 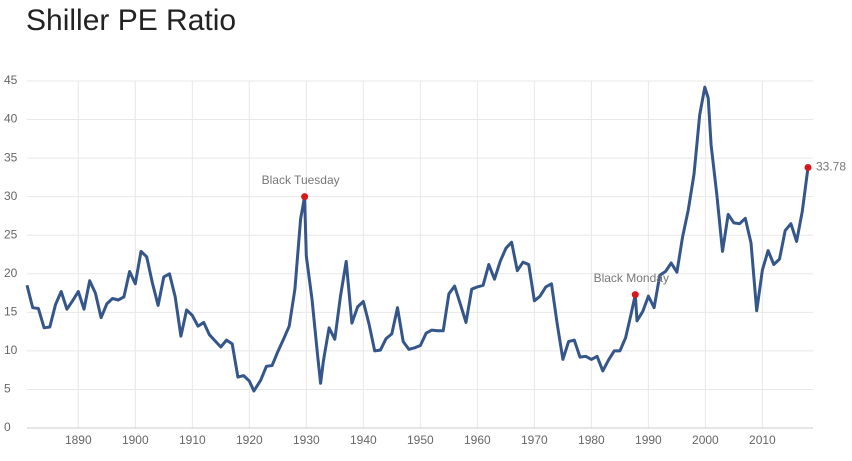 What do you see at coordinates (705, 440) in the screenshot?
I see `x-tick-label: 2000` at bounding box center [705, 440].